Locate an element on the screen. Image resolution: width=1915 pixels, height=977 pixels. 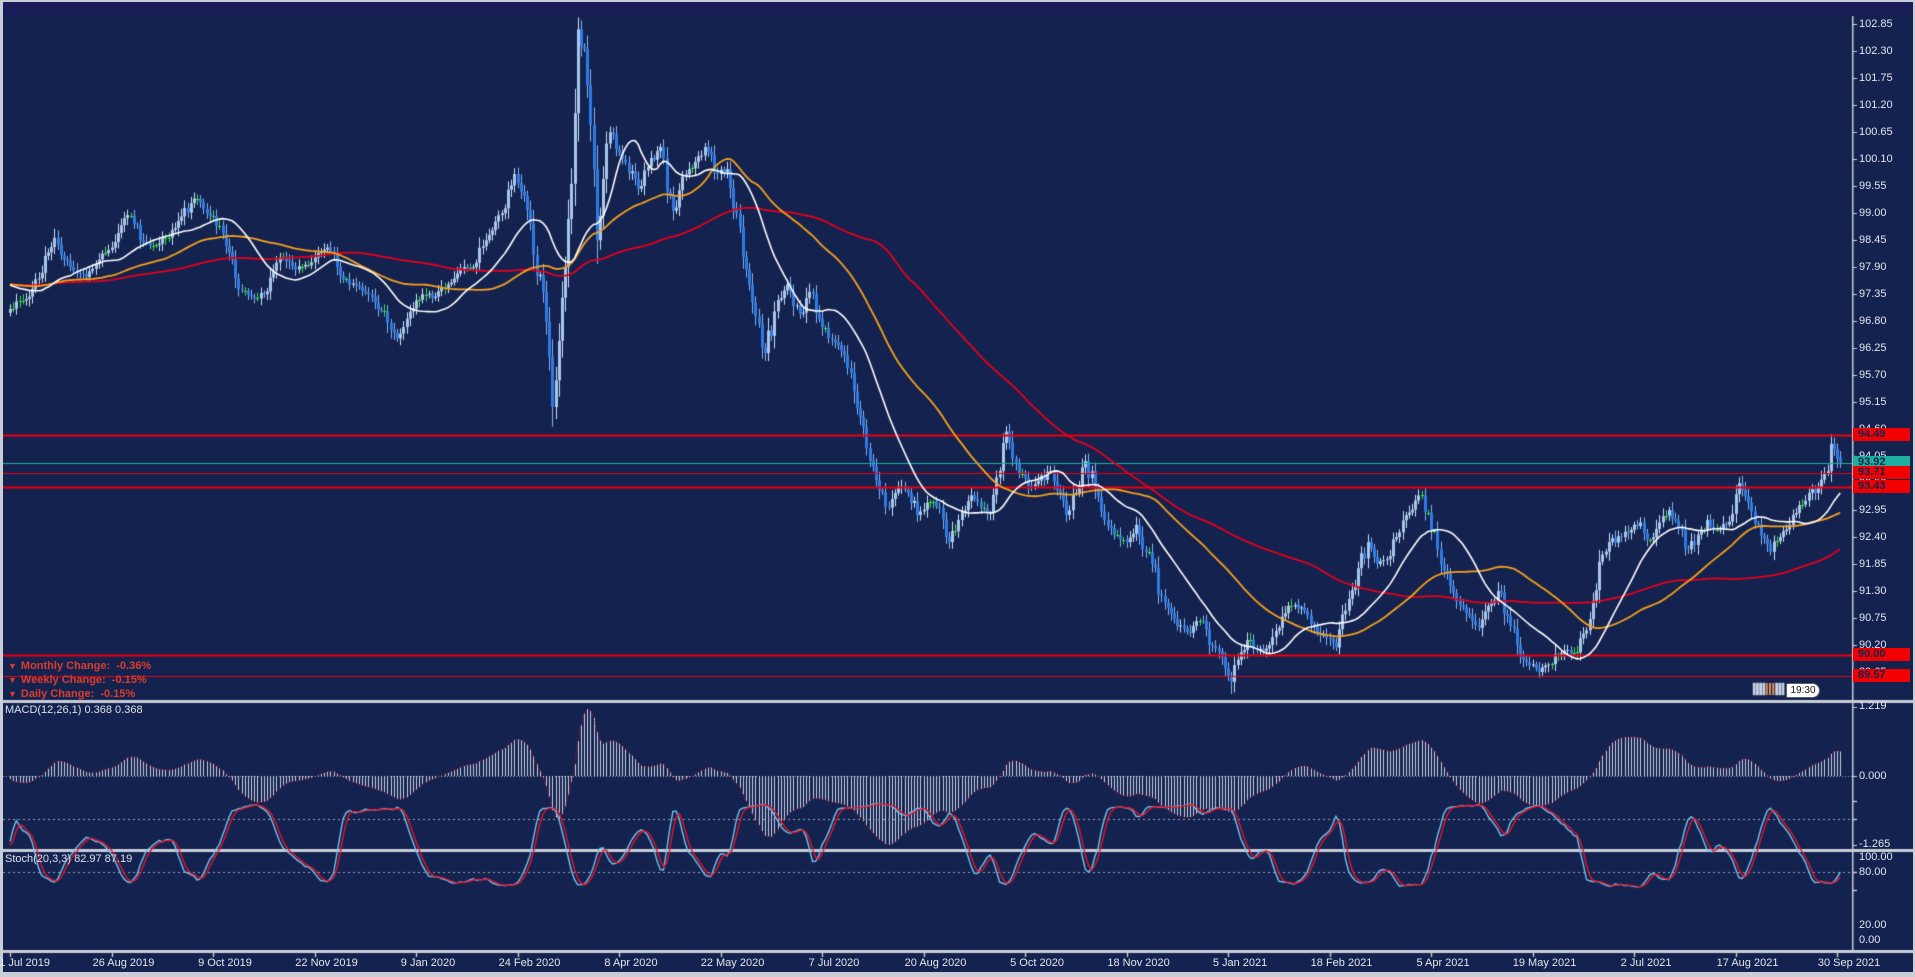
price-axis-tick-label: 97.35 is located at coordinates (1873, 294).